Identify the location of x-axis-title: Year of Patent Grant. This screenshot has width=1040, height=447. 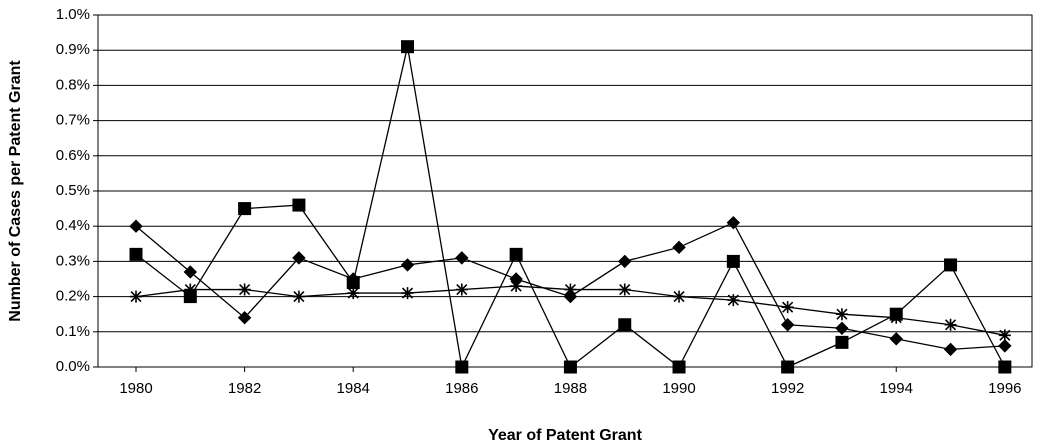
(565, 435).